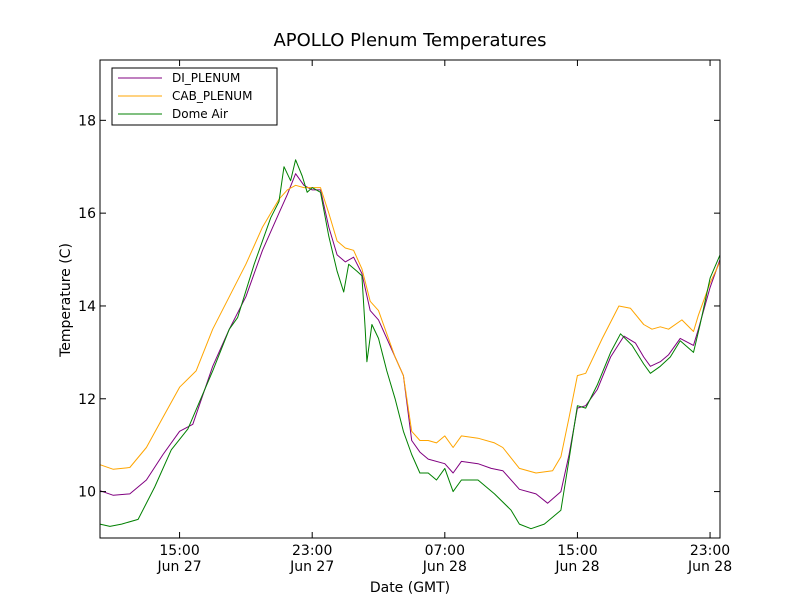 The width and height of the screenshot is (800, 604). Describe the element at coordinates (200, 114) in the screenshot. I see `legend-label: Dome Air` at that location.